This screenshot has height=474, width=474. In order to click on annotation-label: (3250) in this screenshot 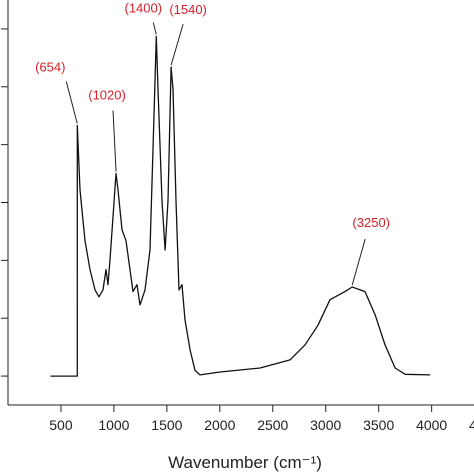, I will do `click(371, 222)`.